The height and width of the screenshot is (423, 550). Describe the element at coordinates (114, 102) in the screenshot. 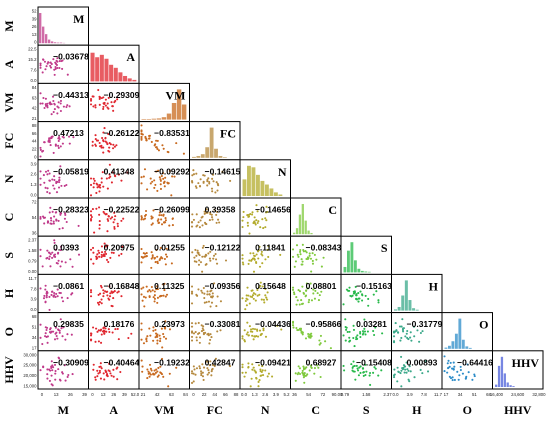

I see `cell-VM-A: −0.29309` at that location.